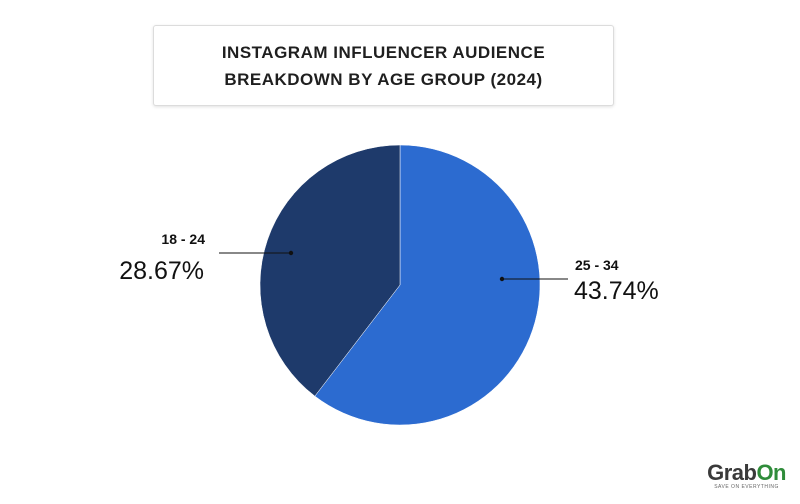 This screenshot has width=800, height=504. What do you see at coordinates (383, 52) in the screenshot?
I see `chart-title-line-1: INSTAGRAM INFLUENCER AUDIENCE` at bounding box center [383, 52].